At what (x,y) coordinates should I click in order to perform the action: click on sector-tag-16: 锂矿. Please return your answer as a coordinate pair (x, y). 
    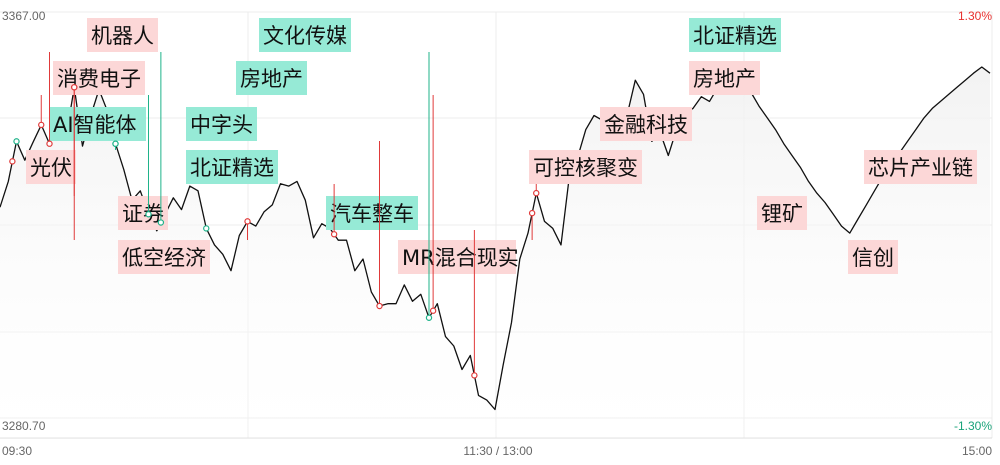
    Looking at the image, I should click on (639, 287).